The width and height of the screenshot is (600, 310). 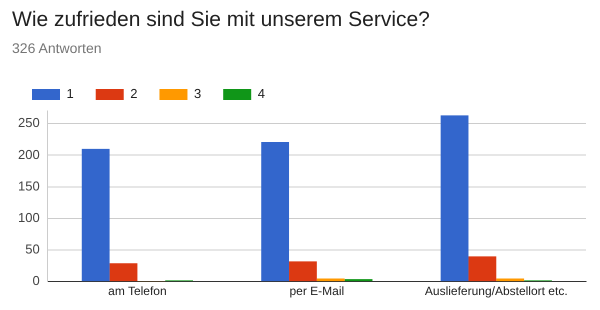 What do you see at coordinates (32, 249) in the screenshot?
I see `y-tick-label: 50` at bounding box center [32, 249].